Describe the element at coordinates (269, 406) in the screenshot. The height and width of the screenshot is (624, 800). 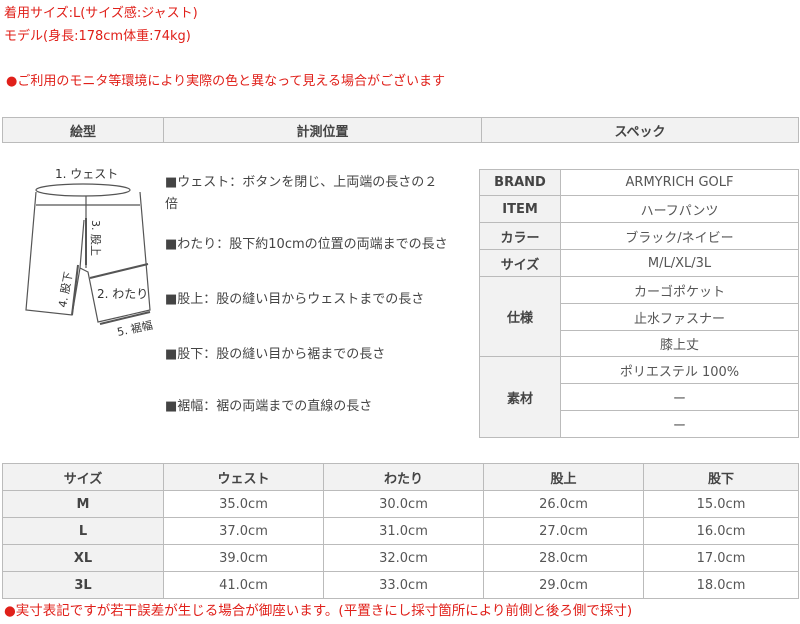
I see `measure-hem: ■裾幅：裾の両端までの直線の長さ` at that location.